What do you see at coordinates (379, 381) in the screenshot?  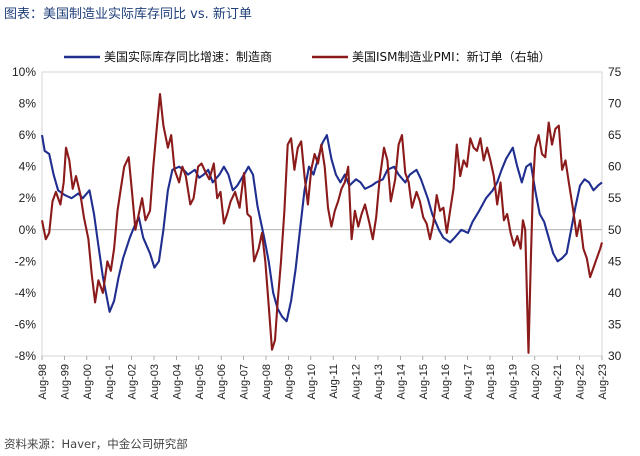 I see `x-tick-label: Aug-13` at bounding box center [379, 381].